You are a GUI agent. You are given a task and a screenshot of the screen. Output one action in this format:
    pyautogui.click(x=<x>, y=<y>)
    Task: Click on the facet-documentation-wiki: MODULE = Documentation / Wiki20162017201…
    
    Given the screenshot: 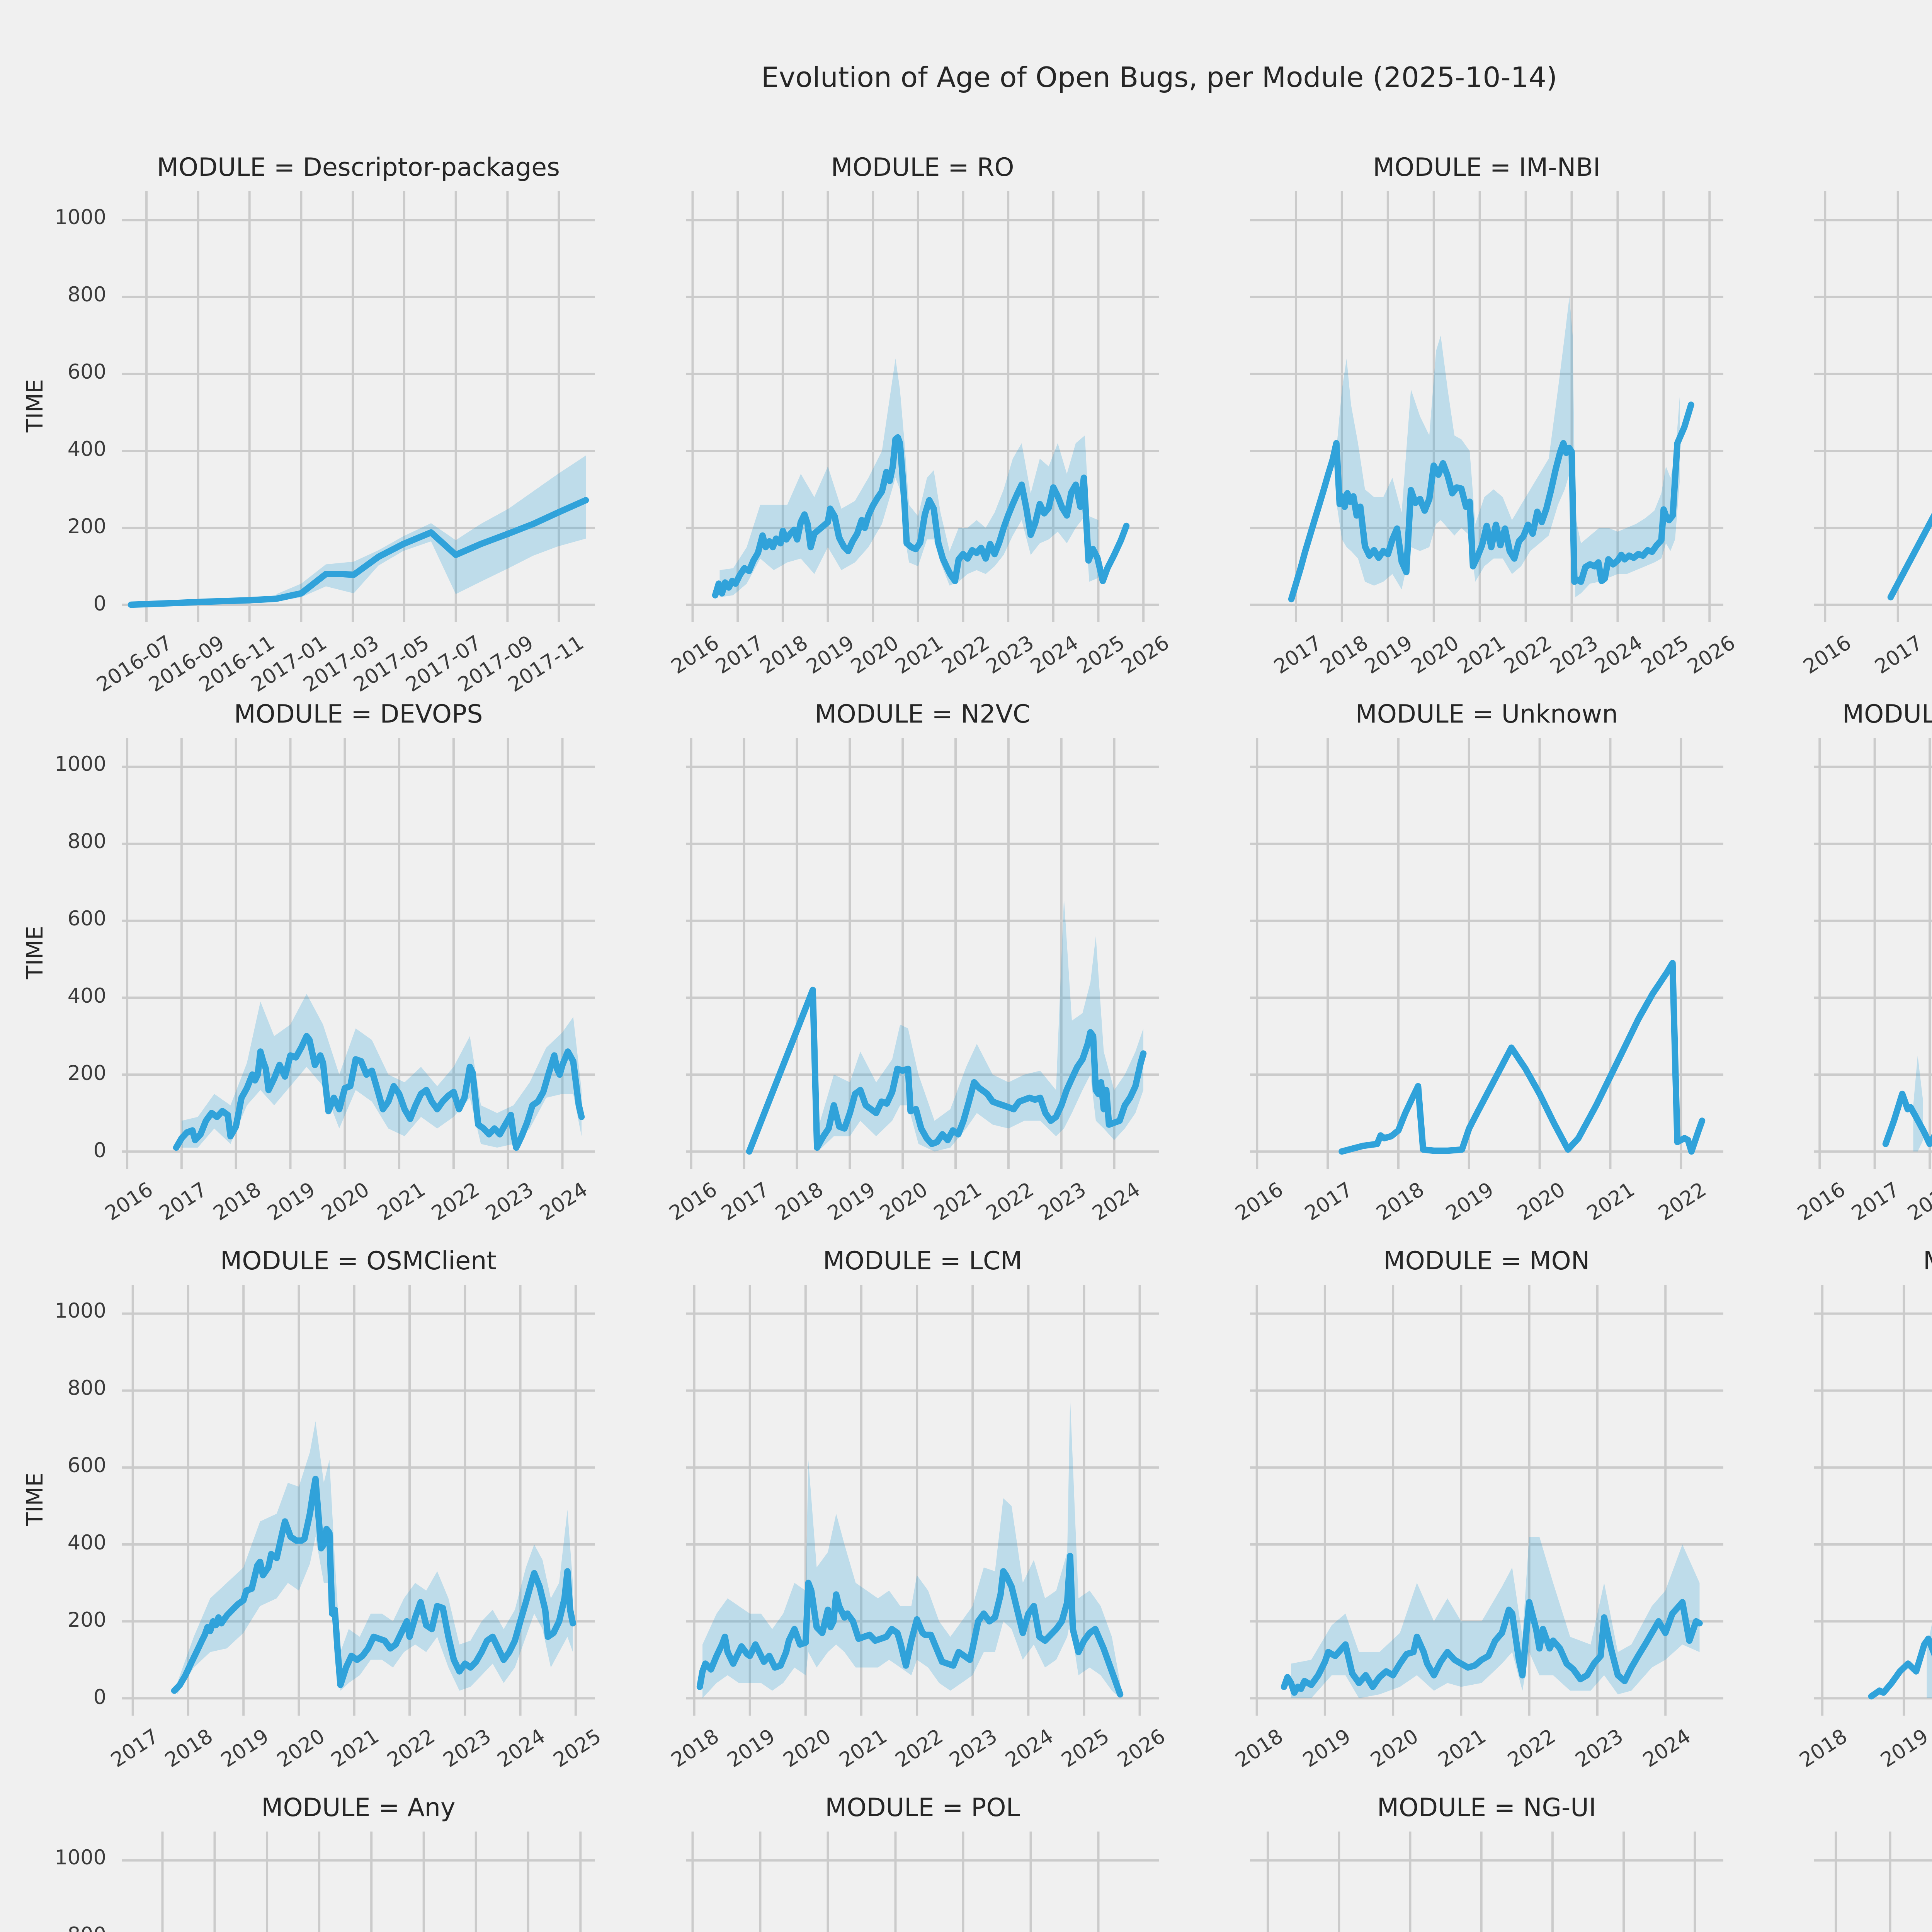 What is the action you would take?
    pyautogui.click(x=1863, y=964)
    